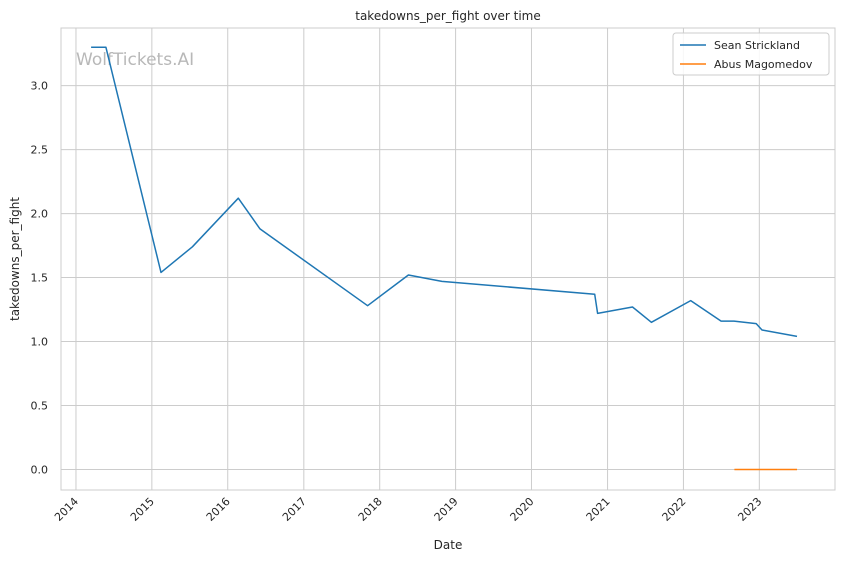  I want to click on x-tick-label: 2018, so click(370, 509).